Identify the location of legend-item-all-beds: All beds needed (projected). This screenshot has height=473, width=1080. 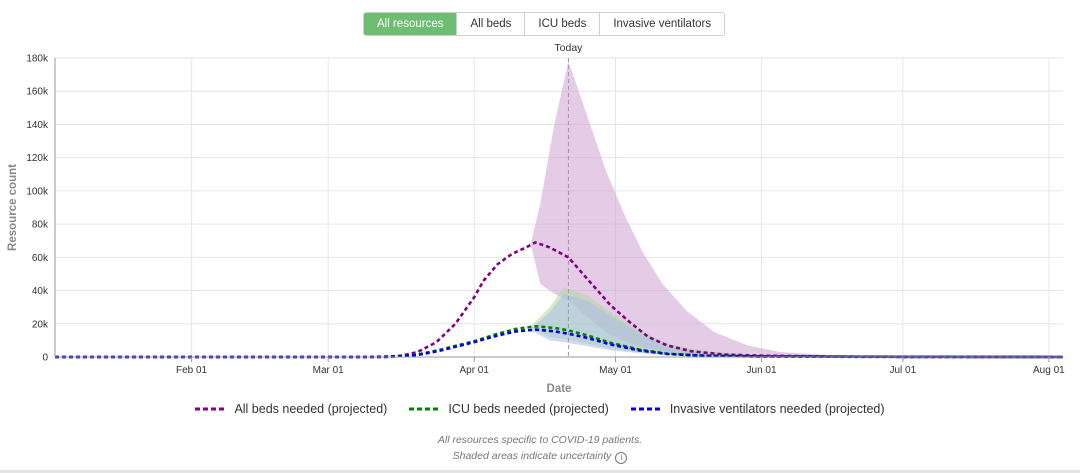
(291, 409).